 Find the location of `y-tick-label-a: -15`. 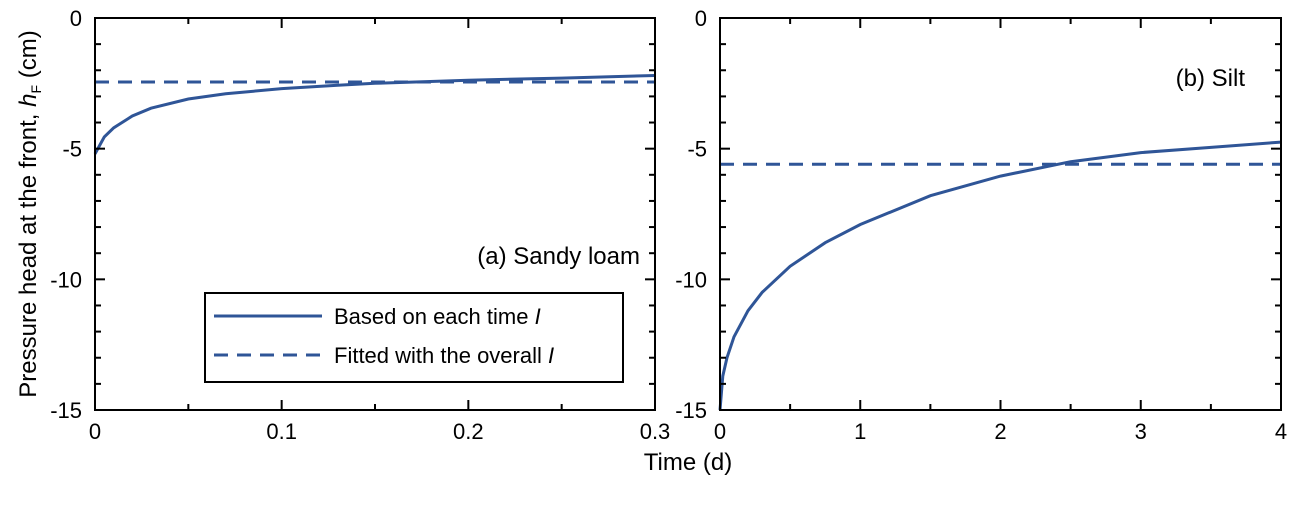

y-tick-label-a: -15 is located at coordinates (66, 410).